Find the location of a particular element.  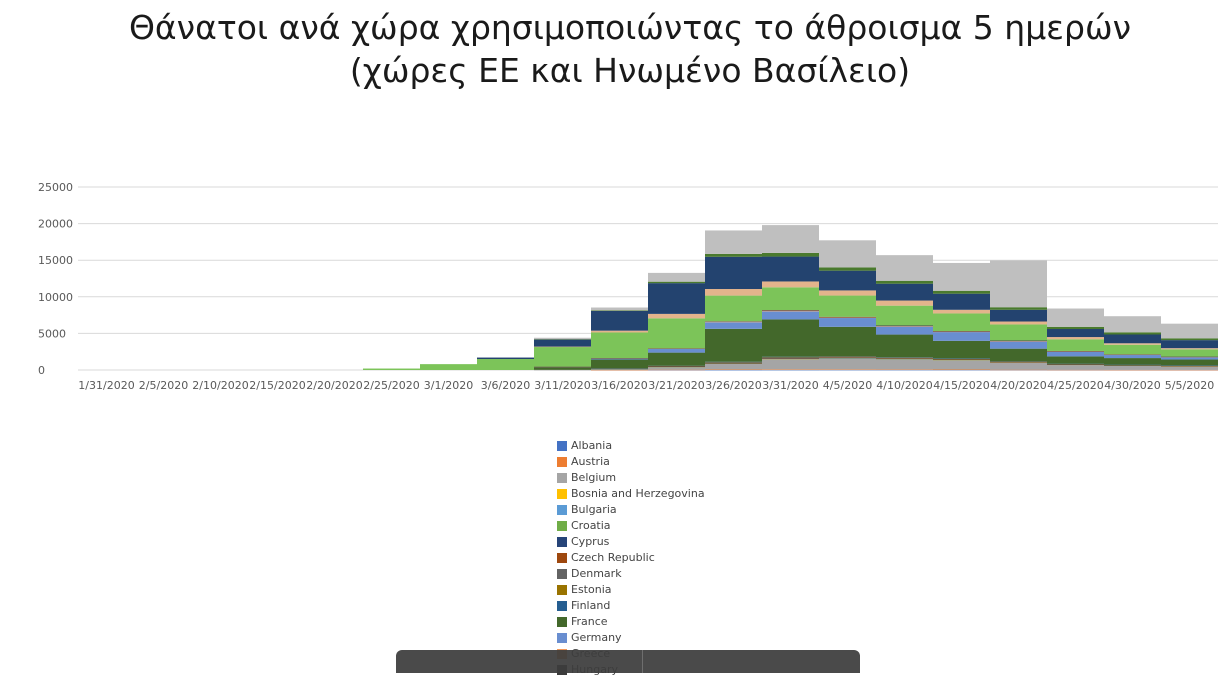

x-tick-label: 3/16/2020 is located at coordinates (619, 385).